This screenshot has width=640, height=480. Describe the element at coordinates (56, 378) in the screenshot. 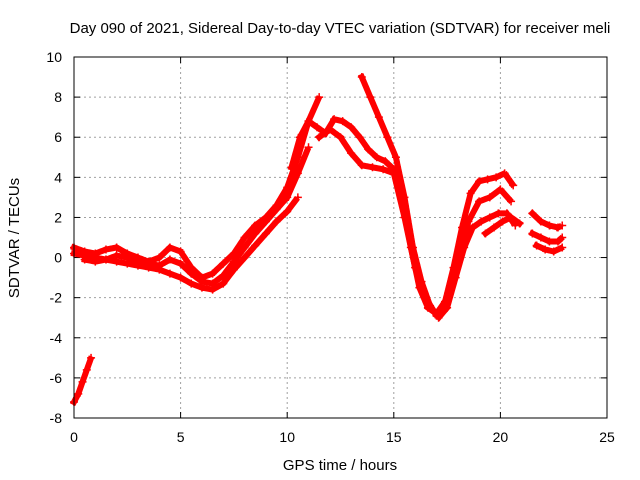

I see `y-tick-label: -6` at that location.